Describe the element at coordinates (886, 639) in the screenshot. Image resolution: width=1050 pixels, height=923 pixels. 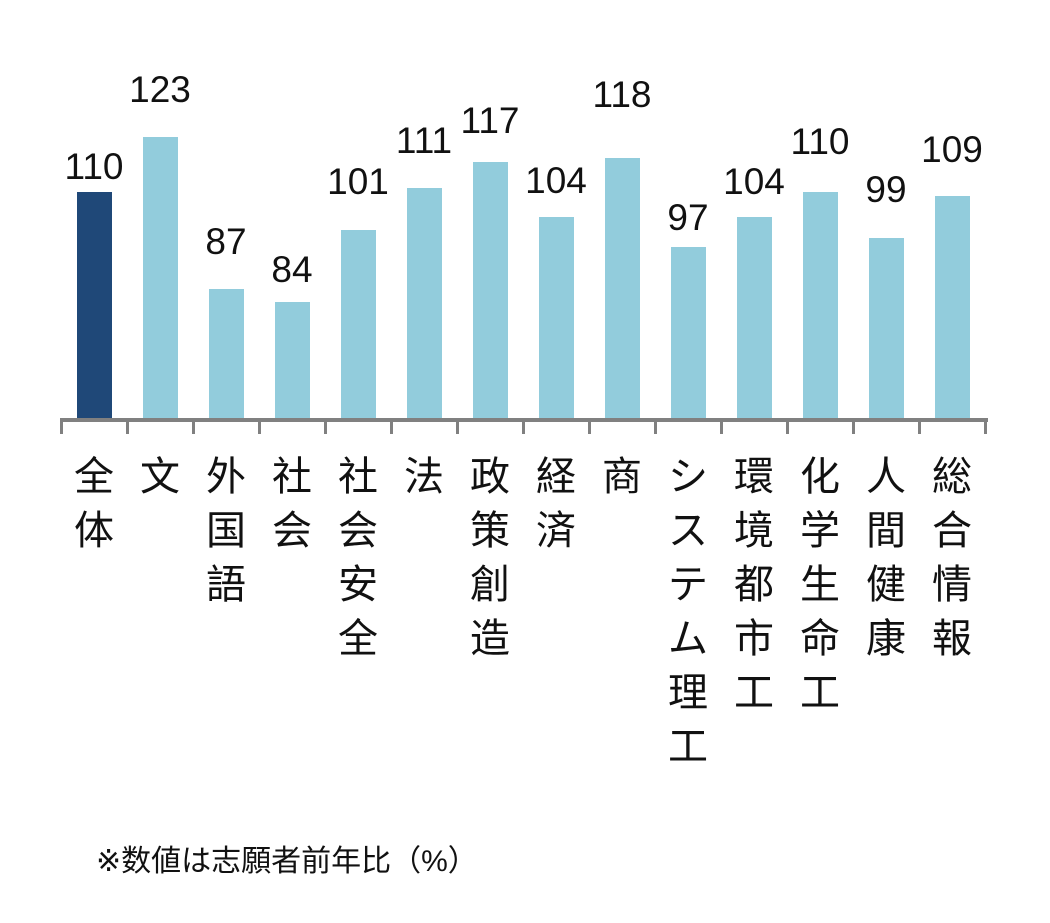
I see `category-label-char: 康` at that location.